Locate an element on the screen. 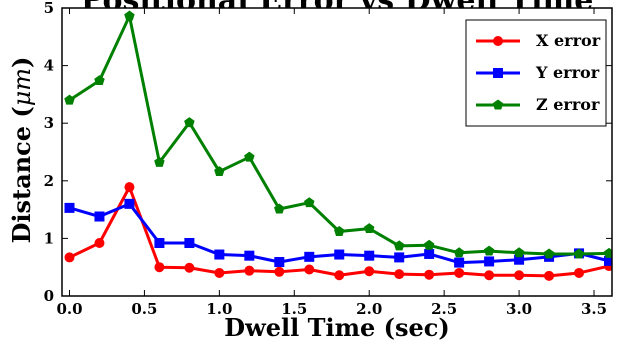 The height and width of the screenshot is (343, 618). x-tick-label: 3.0 is located at coordinates (519, 309).